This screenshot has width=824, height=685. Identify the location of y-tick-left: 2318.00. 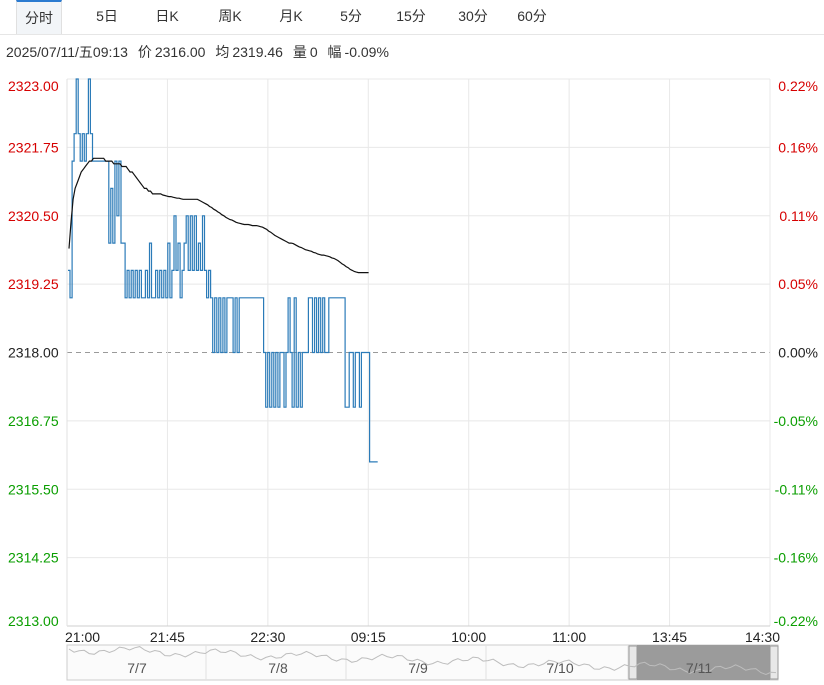
(33, 353).